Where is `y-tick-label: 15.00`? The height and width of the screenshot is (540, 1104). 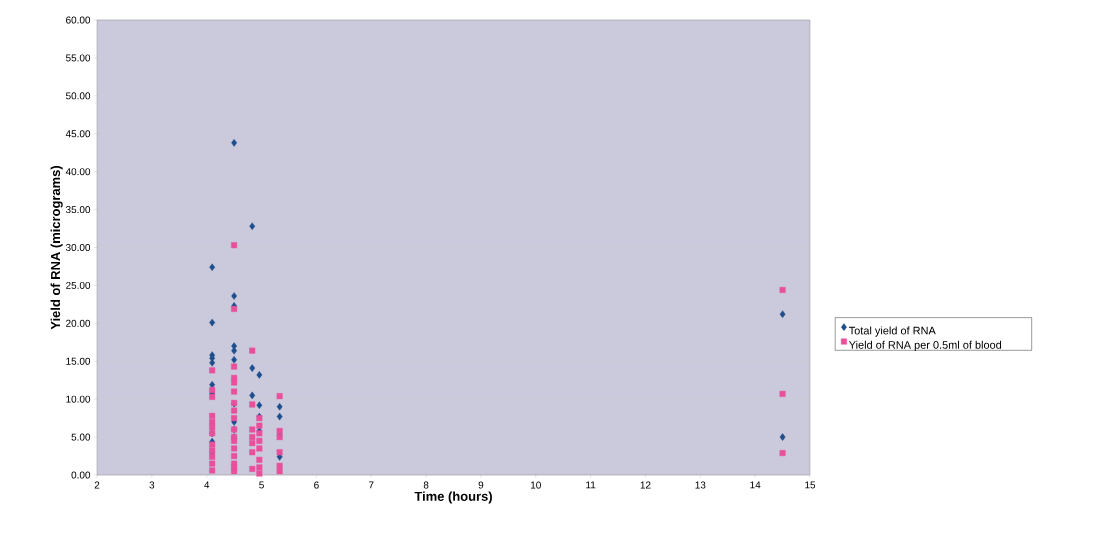 y-tick-label: 15.00 is located at coordinates (78, 361).